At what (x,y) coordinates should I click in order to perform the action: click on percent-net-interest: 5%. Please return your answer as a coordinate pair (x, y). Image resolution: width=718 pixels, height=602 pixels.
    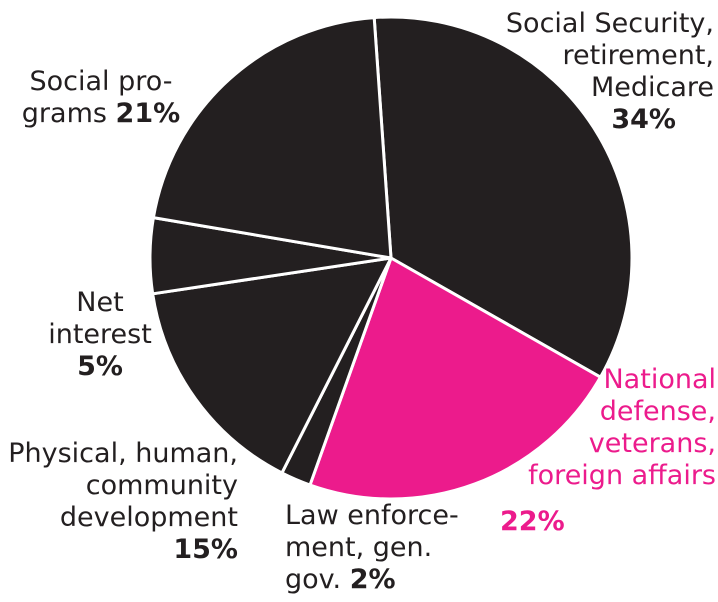
    Looking at the image, I should click on (100, 366).